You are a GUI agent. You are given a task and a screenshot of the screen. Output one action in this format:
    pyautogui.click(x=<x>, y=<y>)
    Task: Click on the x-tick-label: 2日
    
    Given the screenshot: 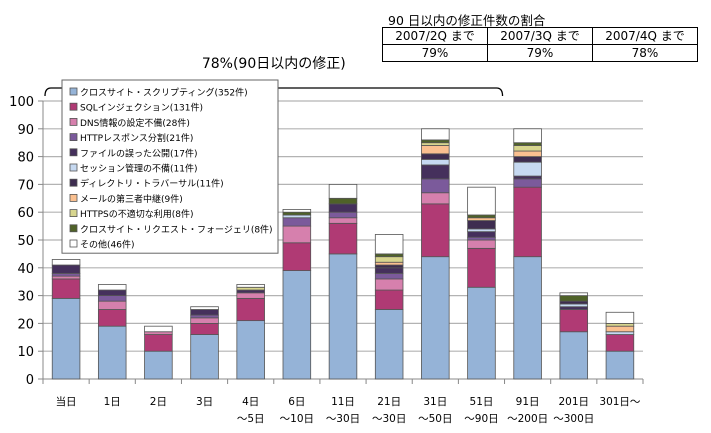 What is the action you would take?
    pyautogui.click(x=158, y=402)
    